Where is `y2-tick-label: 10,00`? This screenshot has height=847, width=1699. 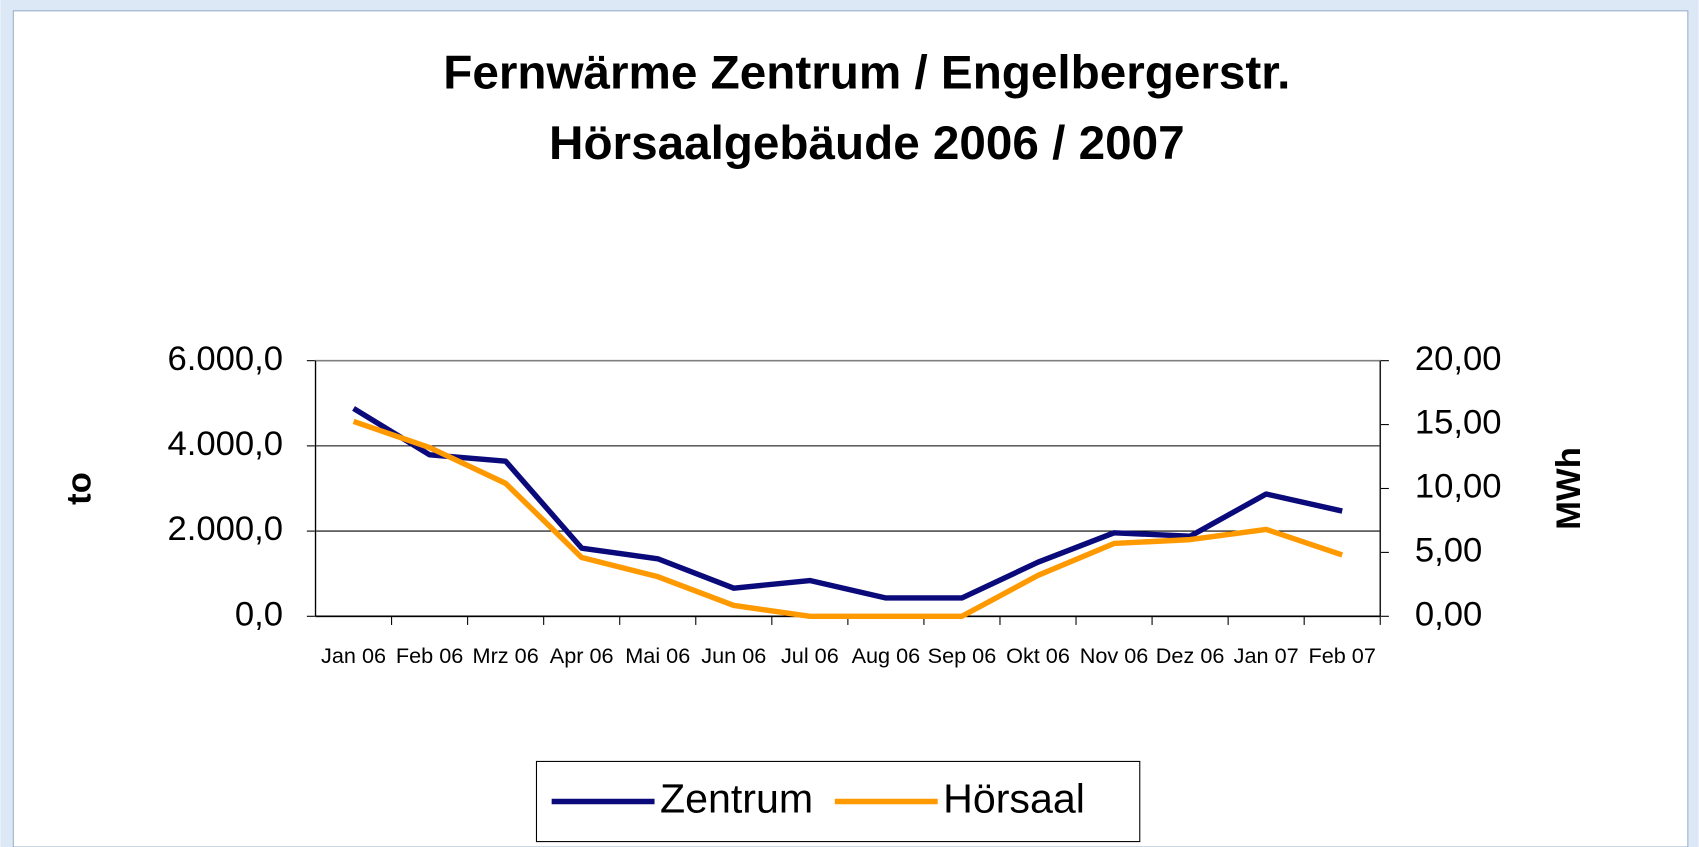
y2-tick-label: 10,00 is located at coordinates (1458, 487).